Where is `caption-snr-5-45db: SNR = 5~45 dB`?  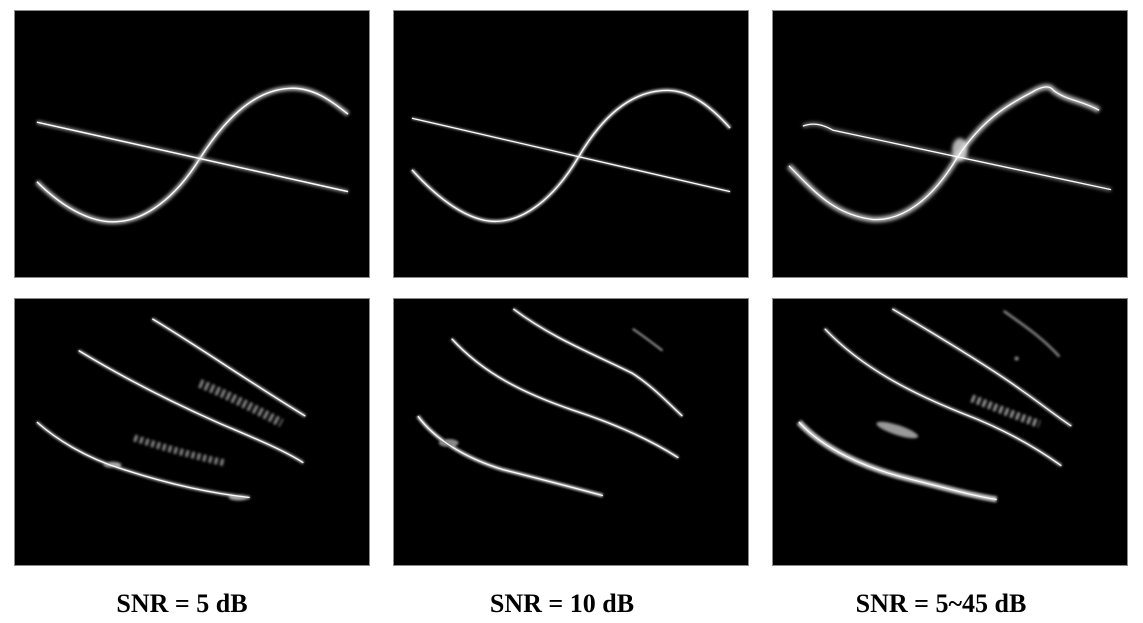
caption-snr-5-45db: SNR = 5~45 dB is located at coordinates (941, 603).